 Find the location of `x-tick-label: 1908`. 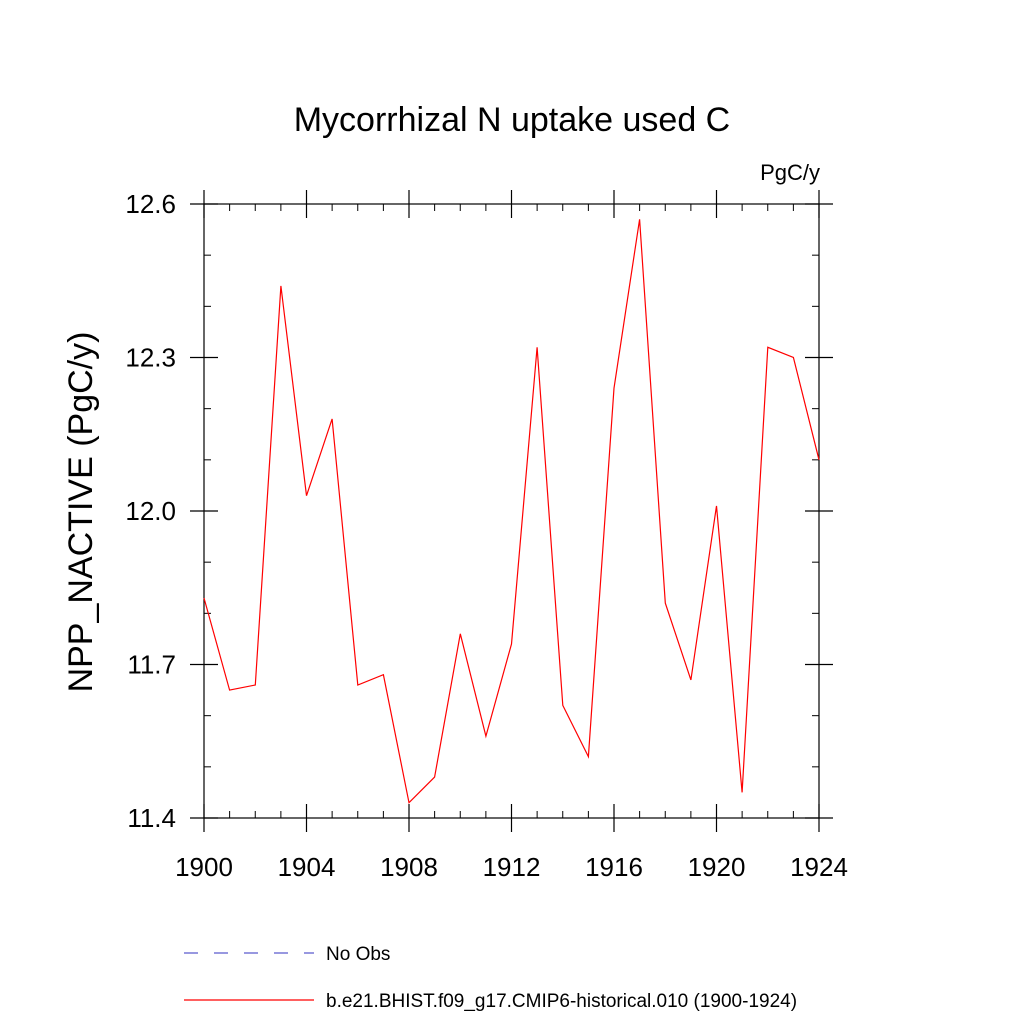

x-tick-label: 1908 is located at coordinates (409, 867).